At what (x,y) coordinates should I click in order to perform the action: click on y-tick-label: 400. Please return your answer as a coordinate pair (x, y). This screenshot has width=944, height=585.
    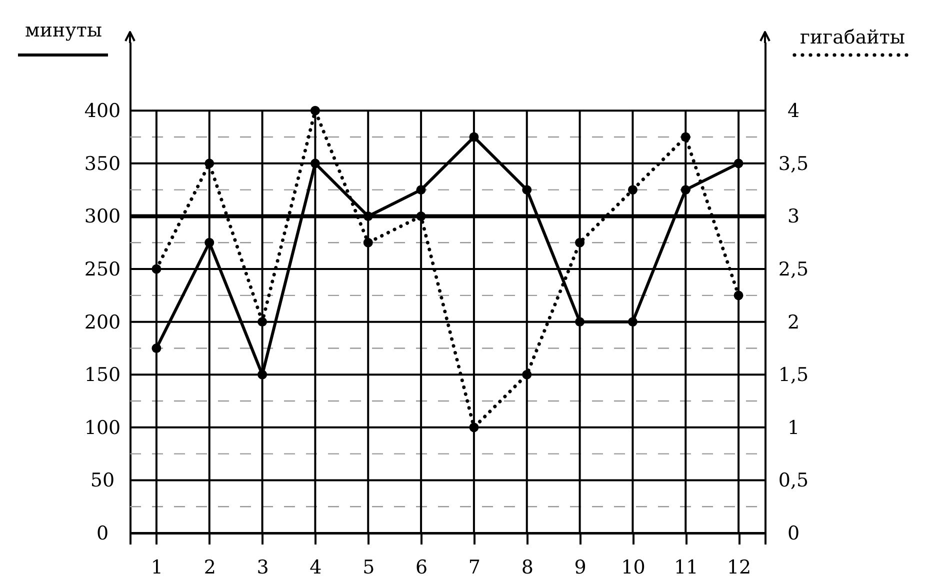
    Looking at the image, I should click on (102, 111).